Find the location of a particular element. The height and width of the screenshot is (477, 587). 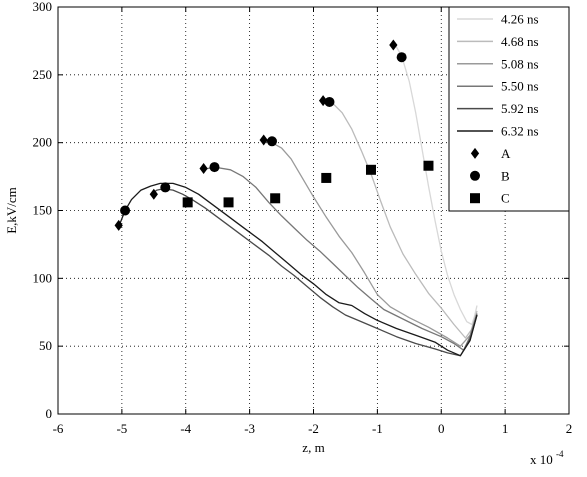

legend-label: 4.26 ns is located at coordinates (520, 19).